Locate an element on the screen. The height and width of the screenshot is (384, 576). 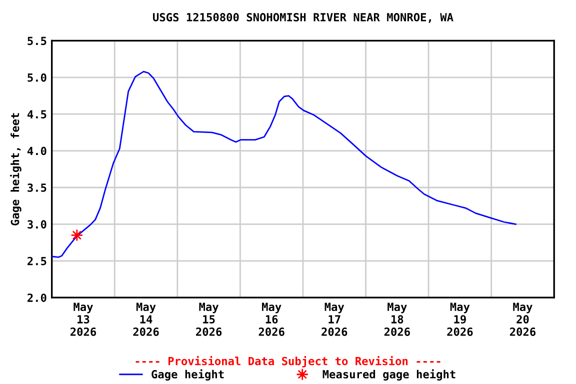
y-axis-title: Gage height, feet is located at coordinates (16, 169).